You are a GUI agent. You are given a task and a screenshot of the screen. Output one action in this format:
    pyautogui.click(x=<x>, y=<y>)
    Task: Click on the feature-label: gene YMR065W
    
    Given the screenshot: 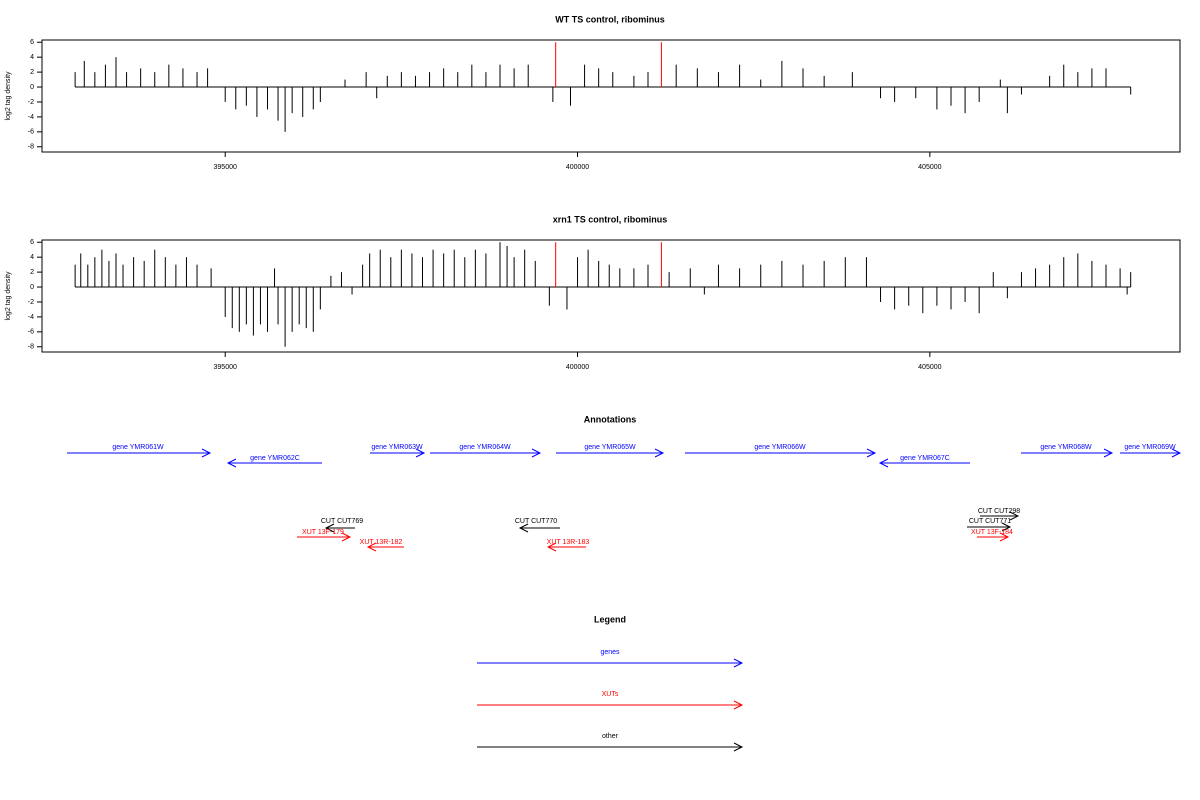 What is the action you would take?
    pyautogui.click(x=610, y=447)
    